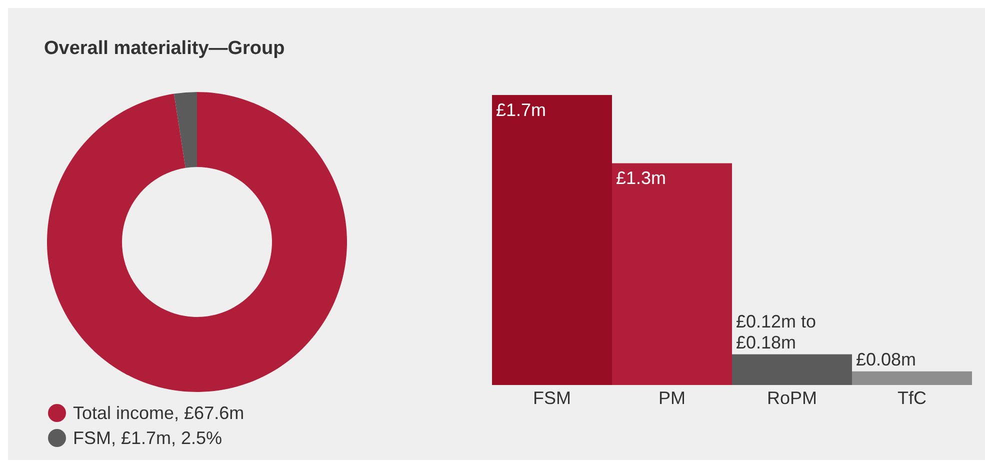 The width and height of the screenshot is (985, 462). Describe the element at coordinates (521, 110) in the screenshot. I see `data-label: £1.7m` at that location.